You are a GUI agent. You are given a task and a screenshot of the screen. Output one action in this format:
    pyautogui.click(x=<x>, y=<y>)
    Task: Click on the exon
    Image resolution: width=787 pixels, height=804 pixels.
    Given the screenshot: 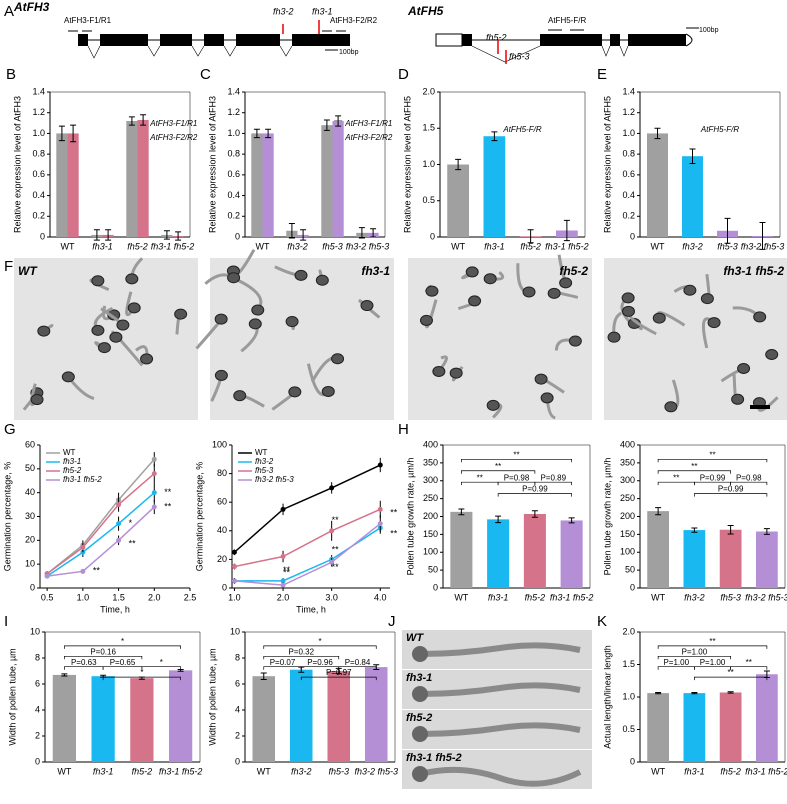 What is the action you would take?
    pyautogui.click(x=83, y=40)
    